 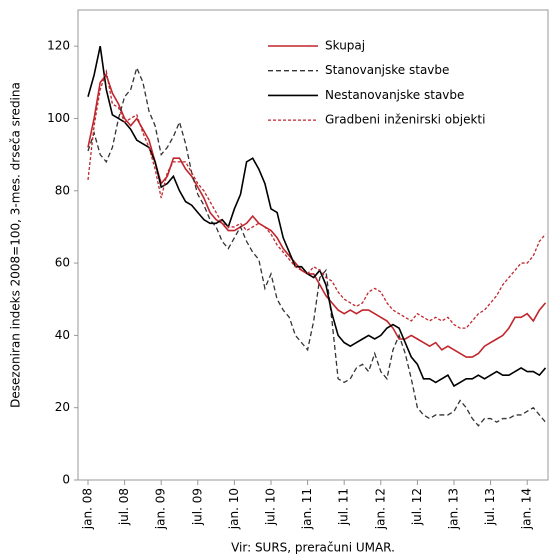 I want to click on y-tick-label: 0, so click(x=66, y=480).